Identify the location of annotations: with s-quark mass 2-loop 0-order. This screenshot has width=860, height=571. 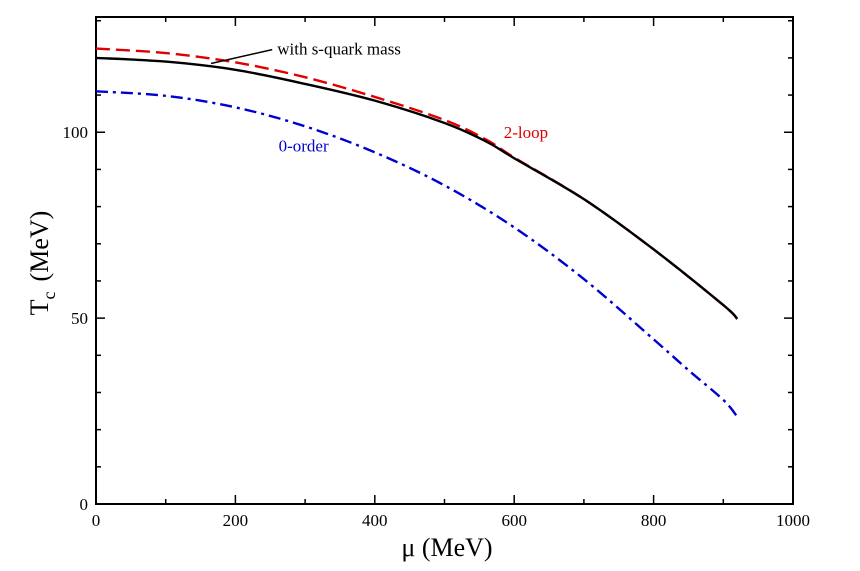
(379, 97).